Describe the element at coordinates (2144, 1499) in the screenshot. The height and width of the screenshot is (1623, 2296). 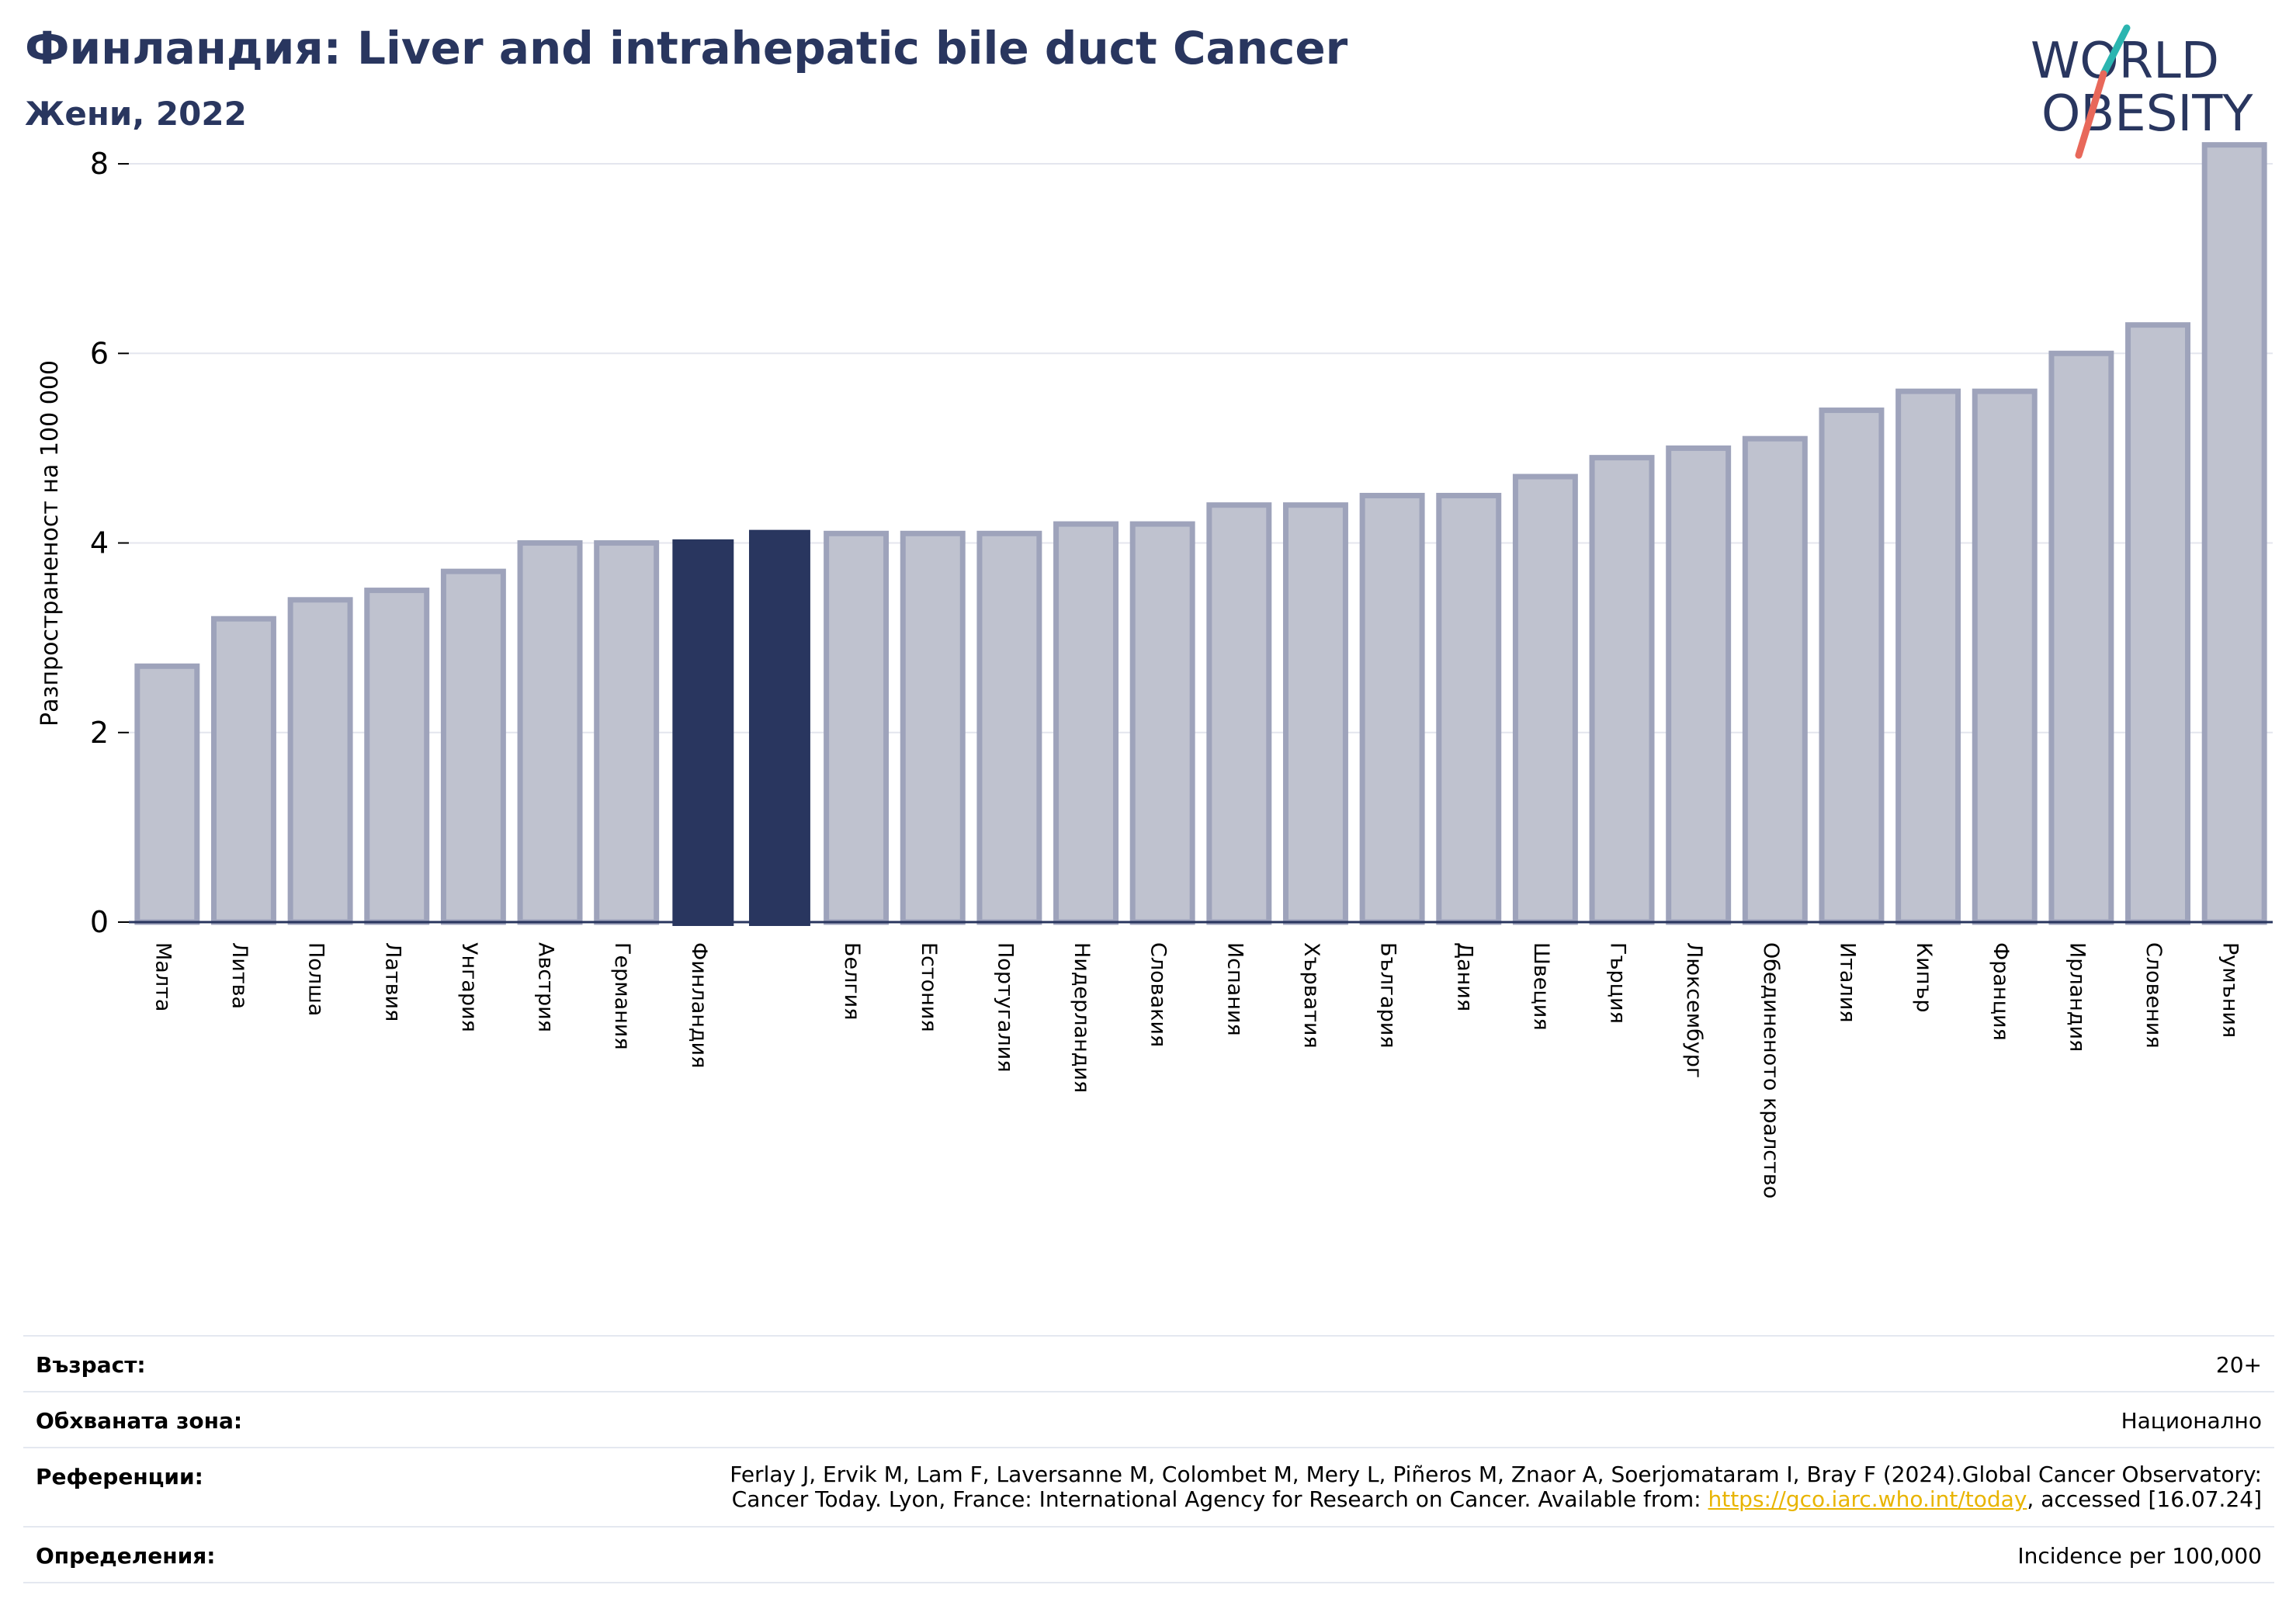
I see `references-accessed: , accessed [16.07.24]` at that location.